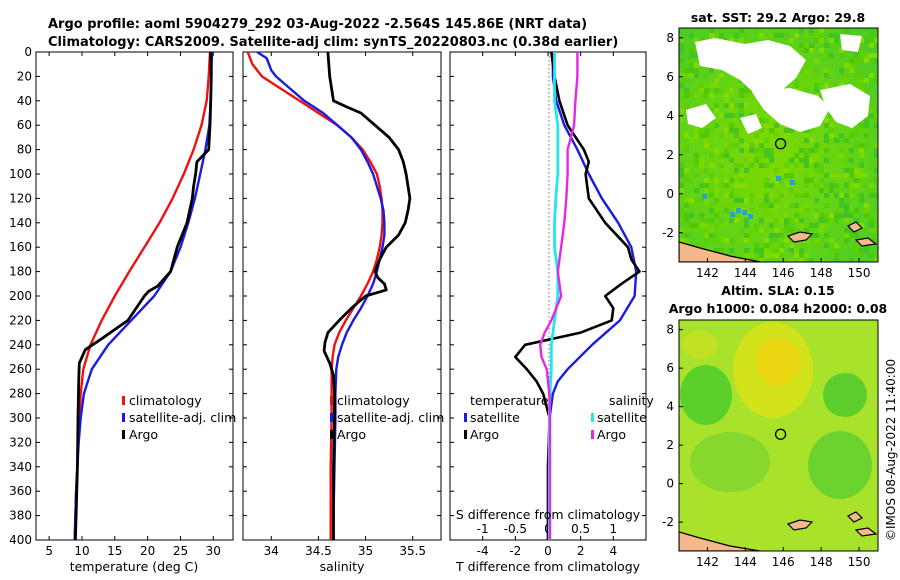  What do you see at coordinates (81, 551) in the screenshot?
I see `x-tick-label: 10` at bounding box center [81, 551].